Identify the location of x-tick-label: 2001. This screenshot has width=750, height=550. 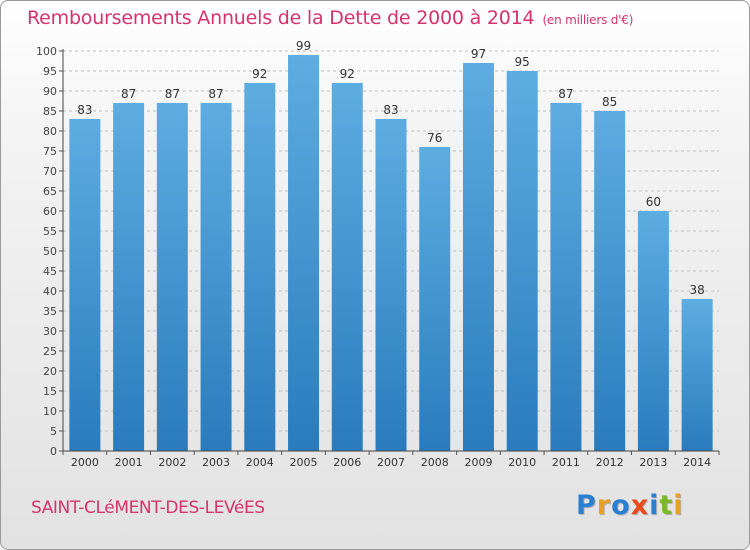
(129, 462).